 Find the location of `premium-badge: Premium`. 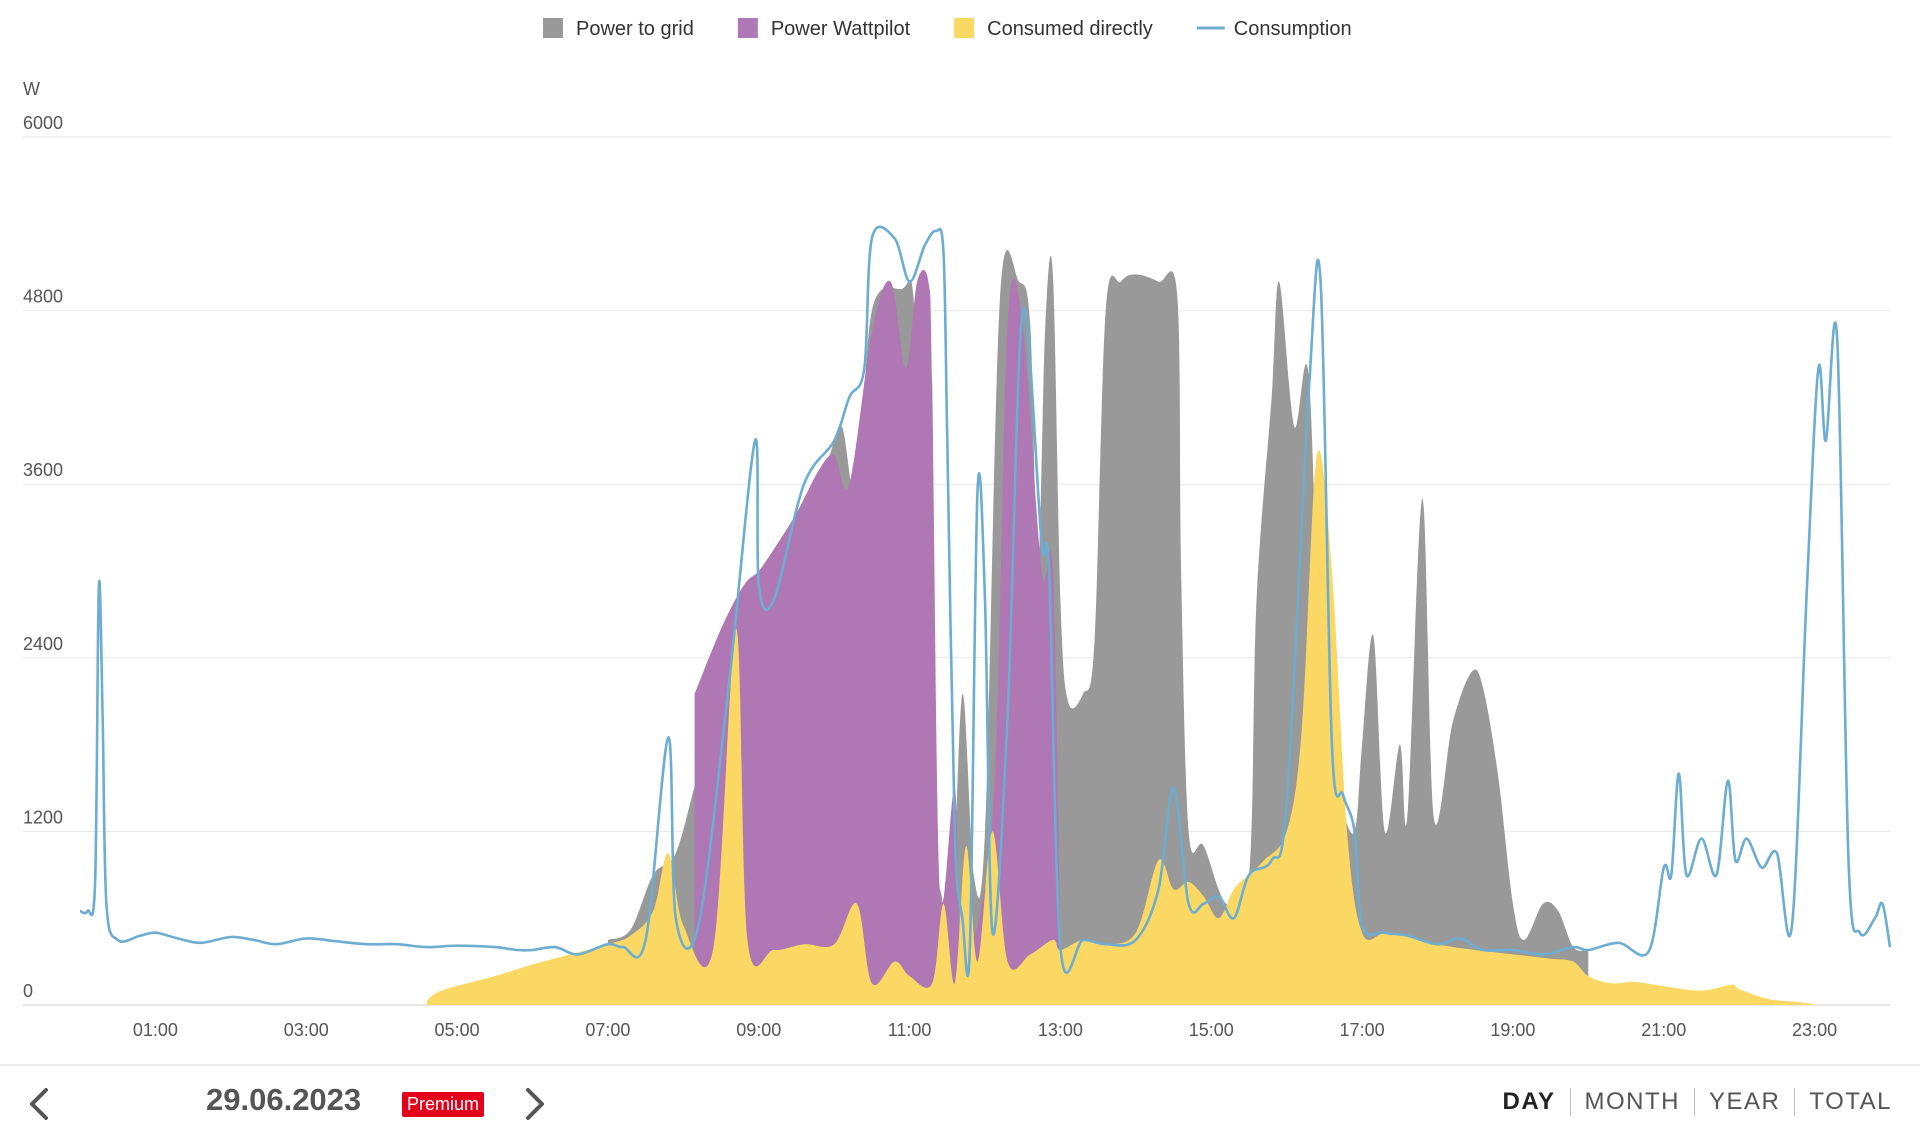

premium-badge: Premium is located at coordinates (443, 1104).